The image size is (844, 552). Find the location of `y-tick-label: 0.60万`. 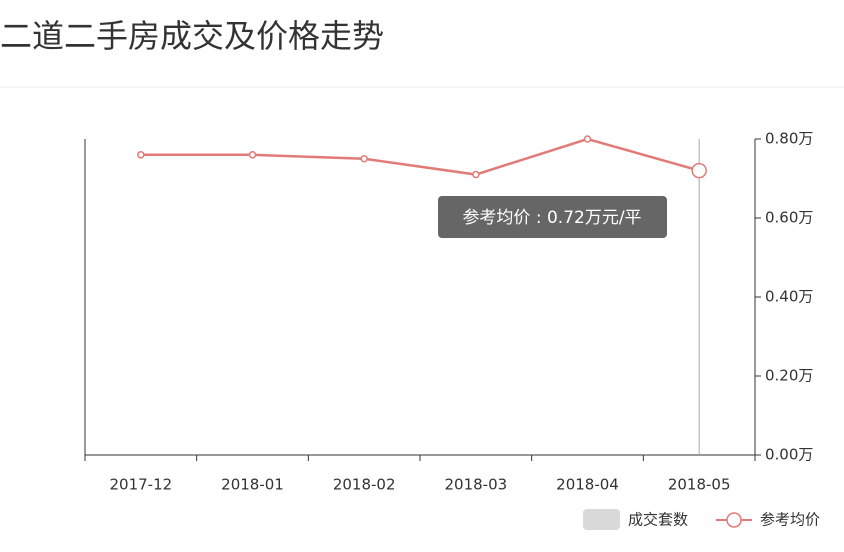

y-tick-label: 0.60万 is located at coordinates (789, 218).